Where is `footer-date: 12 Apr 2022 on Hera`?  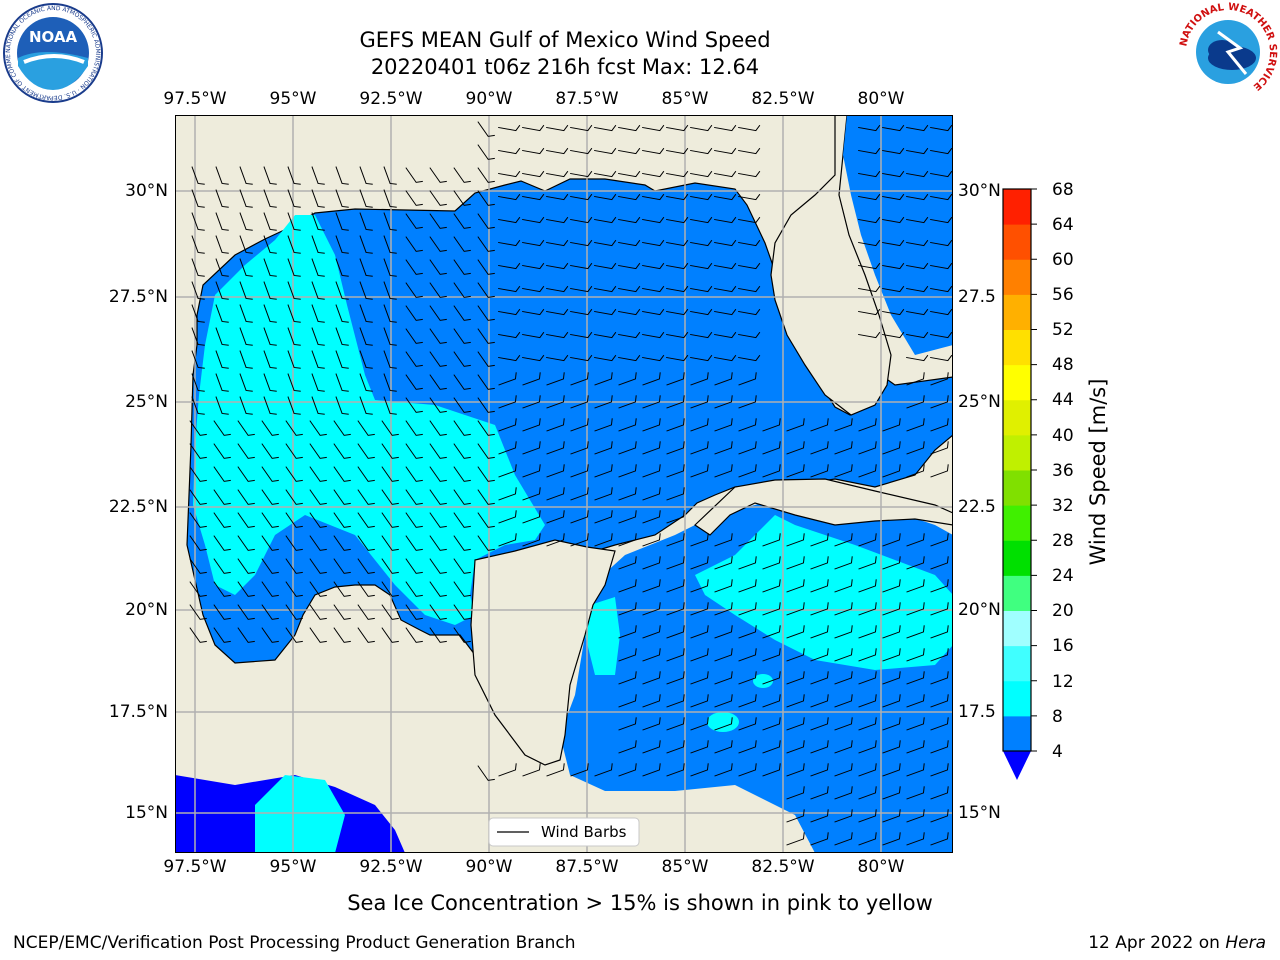
footer-date: 12 Apr 2022 on Hera is located at coordinates (1177, 943).